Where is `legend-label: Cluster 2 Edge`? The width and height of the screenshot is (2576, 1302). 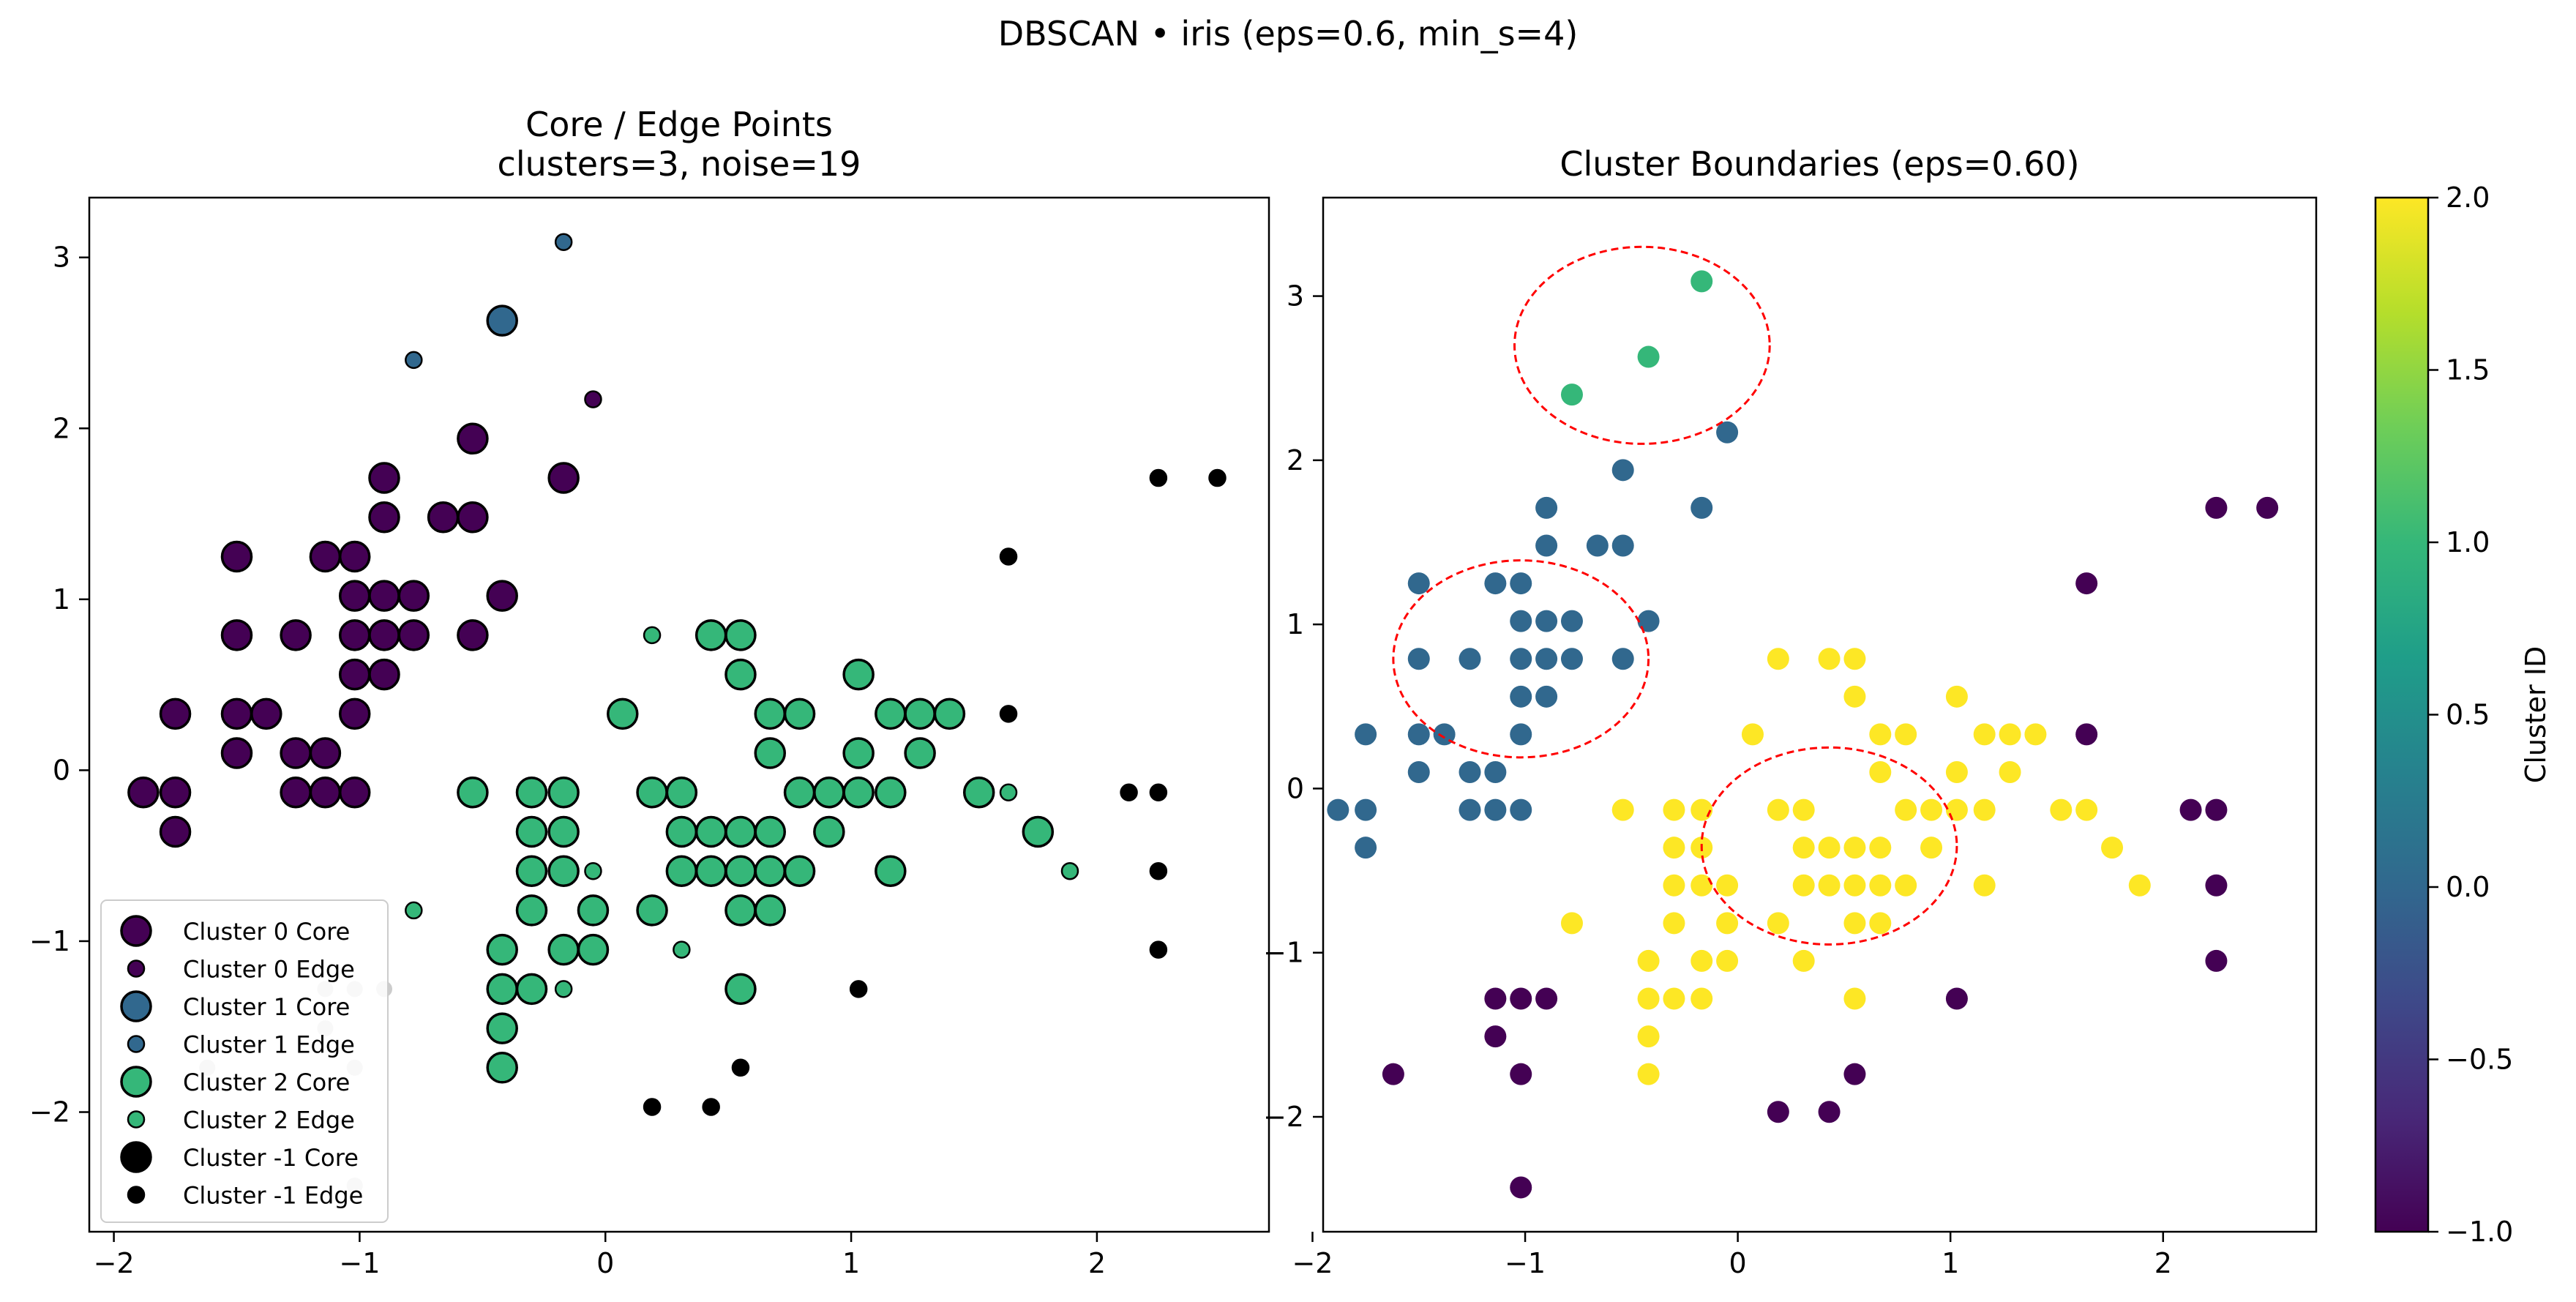
legend-label: Cluster 2 Edge is located at coordinates (269, 1121).